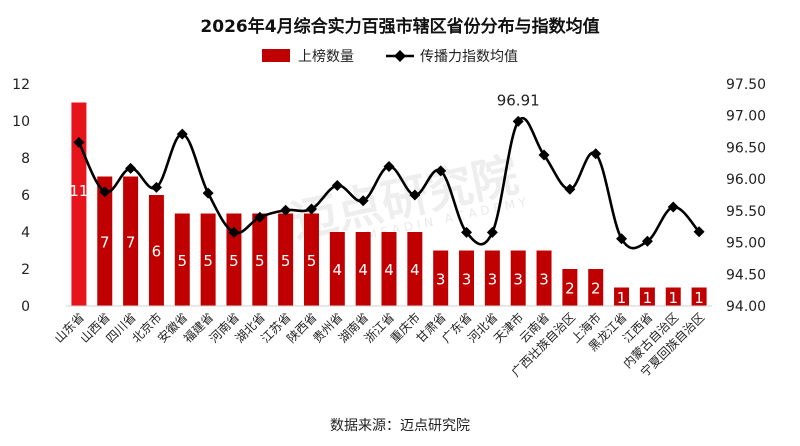  I want to click on annotations: 96.91, so click(518, 100).